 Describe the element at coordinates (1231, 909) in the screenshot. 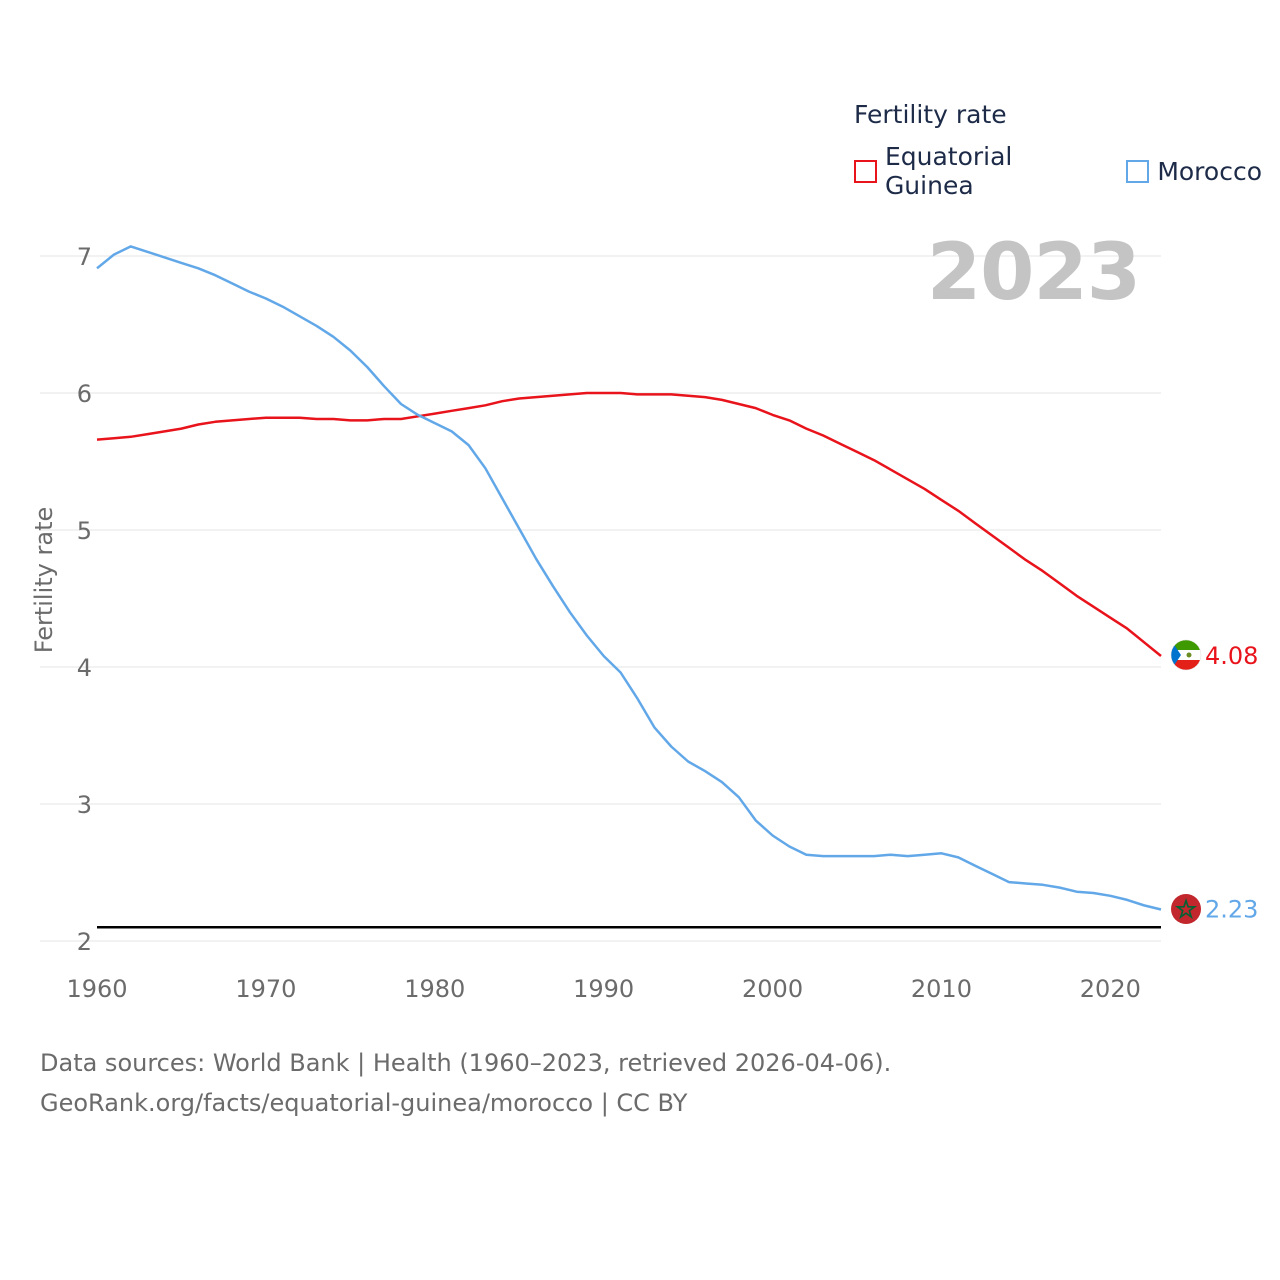

I see `end-value-label-morocco: 2.23` at that location.